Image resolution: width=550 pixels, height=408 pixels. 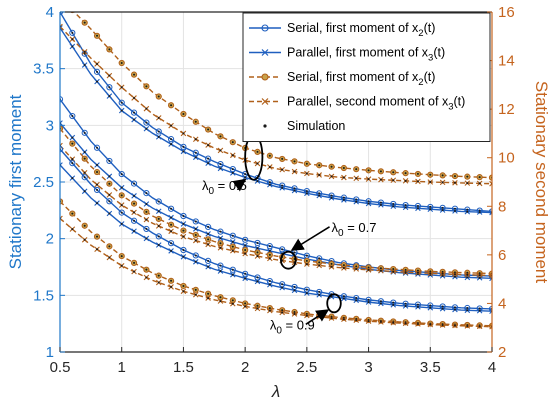 What do you see at coordinates (328, 245) in the screenshot?
I see `annotation-1: λ0 = 0.7` at bounding box center [328, 245].